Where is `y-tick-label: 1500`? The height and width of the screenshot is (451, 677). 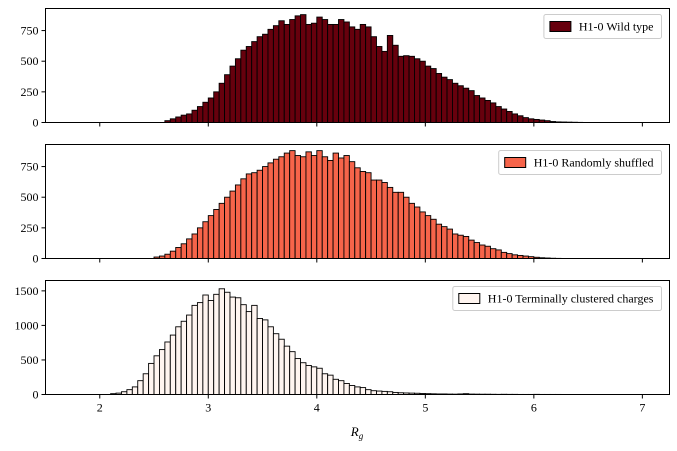
y-tick-label: 1500 is located at coordinates (27, 291).